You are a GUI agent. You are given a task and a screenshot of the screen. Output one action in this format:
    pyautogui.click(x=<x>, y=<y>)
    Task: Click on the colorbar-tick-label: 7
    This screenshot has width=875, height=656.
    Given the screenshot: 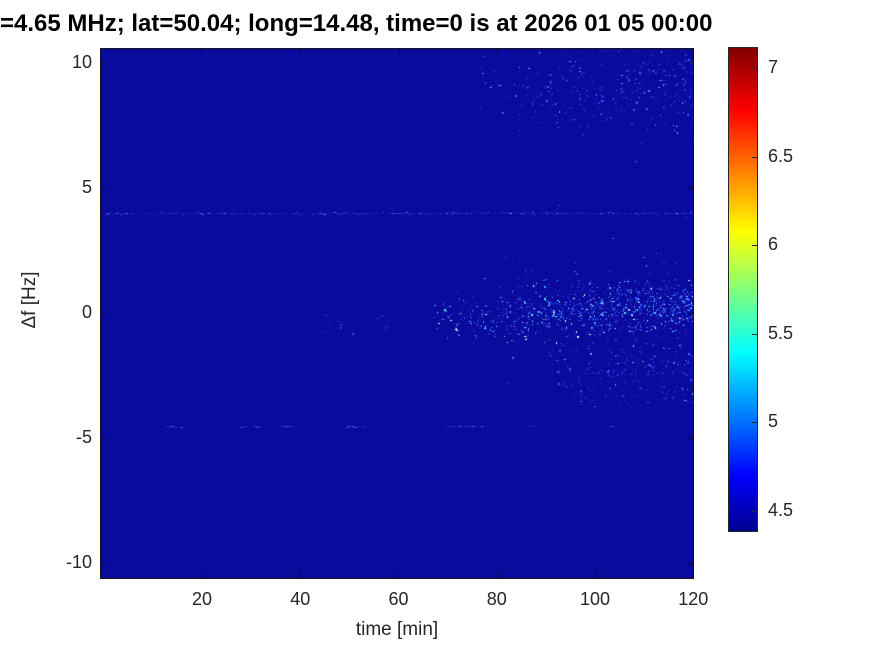 What is the action you would take?
    pyautogui.click(x=773, y=67)
    